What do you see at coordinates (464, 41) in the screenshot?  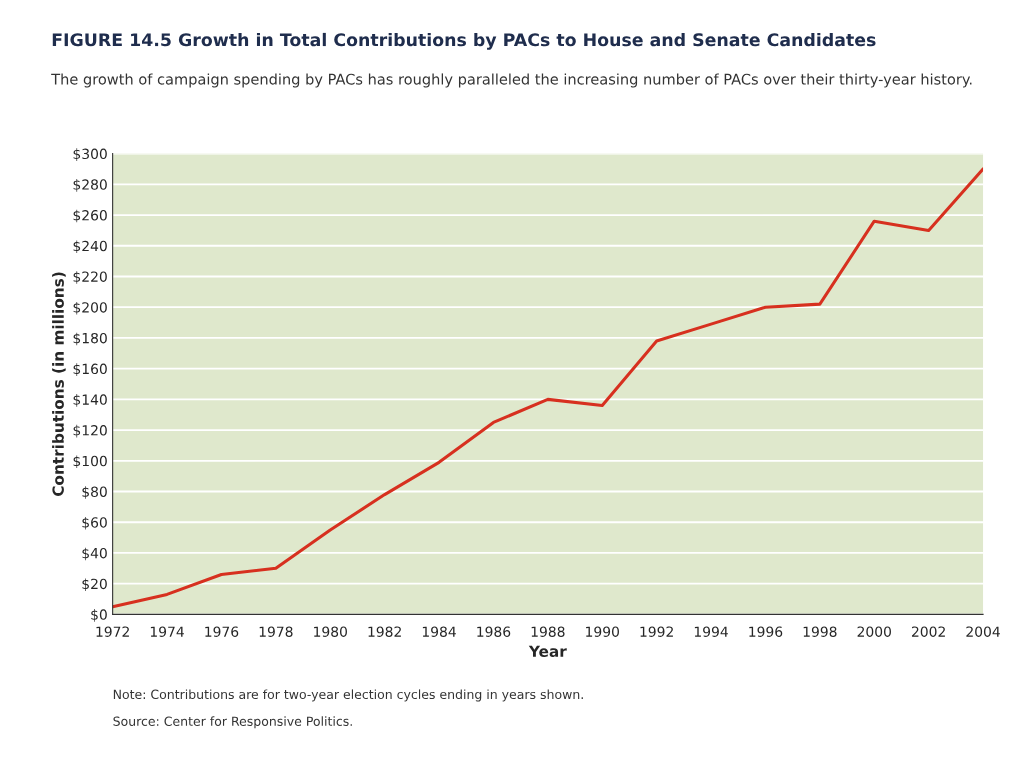 I see `chart-title: FIGURE 14.5 Growth in Total Contributions by PACs to House and Senate Candidates` at bounding box center [464, 41].